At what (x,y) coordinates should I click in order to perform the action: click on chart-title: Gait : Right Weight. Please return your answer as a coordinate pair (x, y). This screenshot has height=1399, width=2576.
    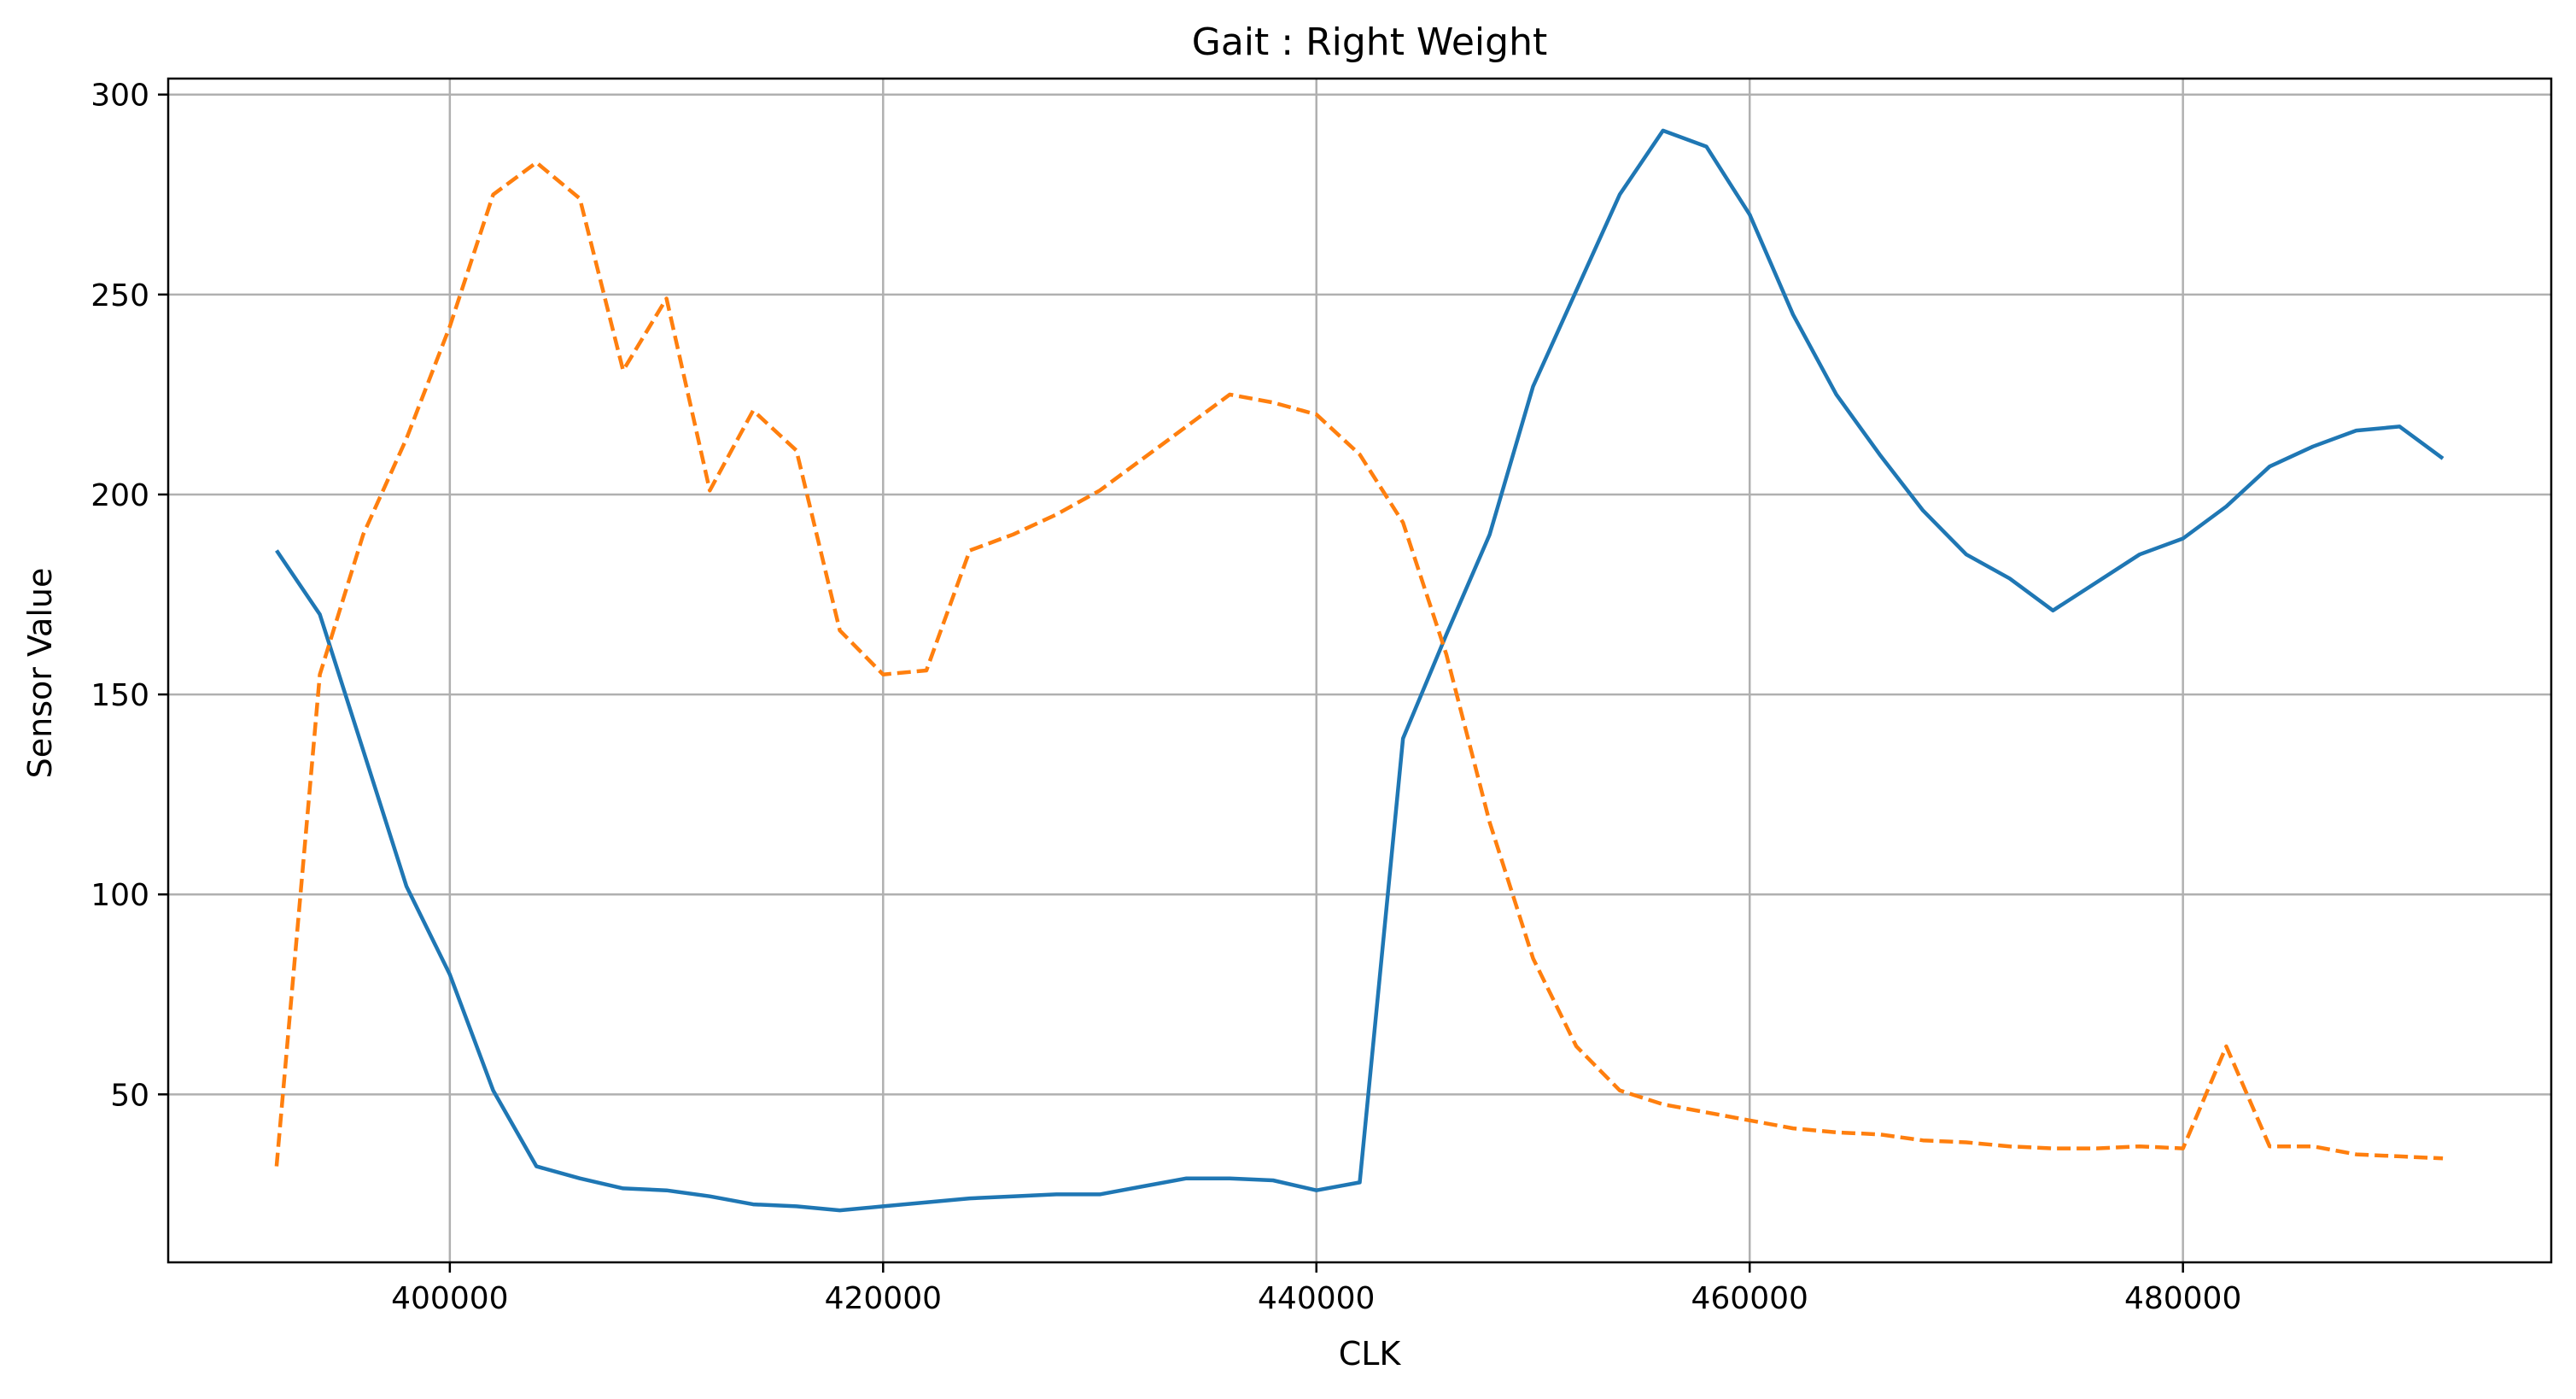
    Looking at the image, I should click on (1369, 42).